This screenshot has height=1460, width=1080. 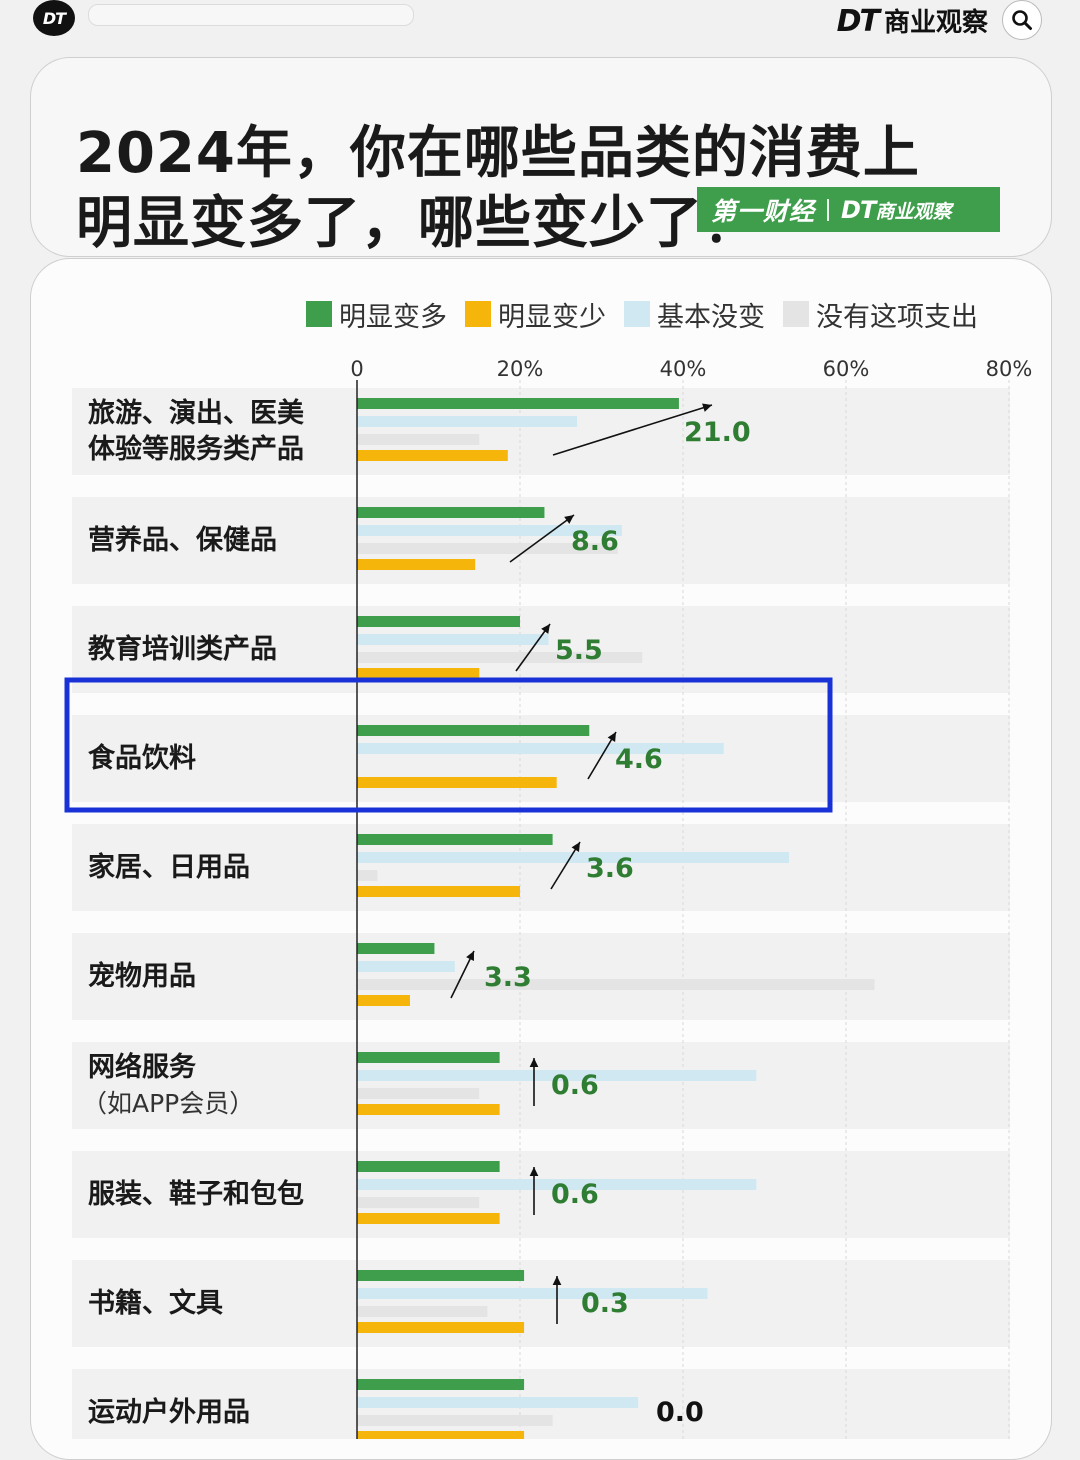 What do you see at coordinates (639, 759) in the screenshot?
I see `net-change-label: 4.6` at bounding box center [639, 759].